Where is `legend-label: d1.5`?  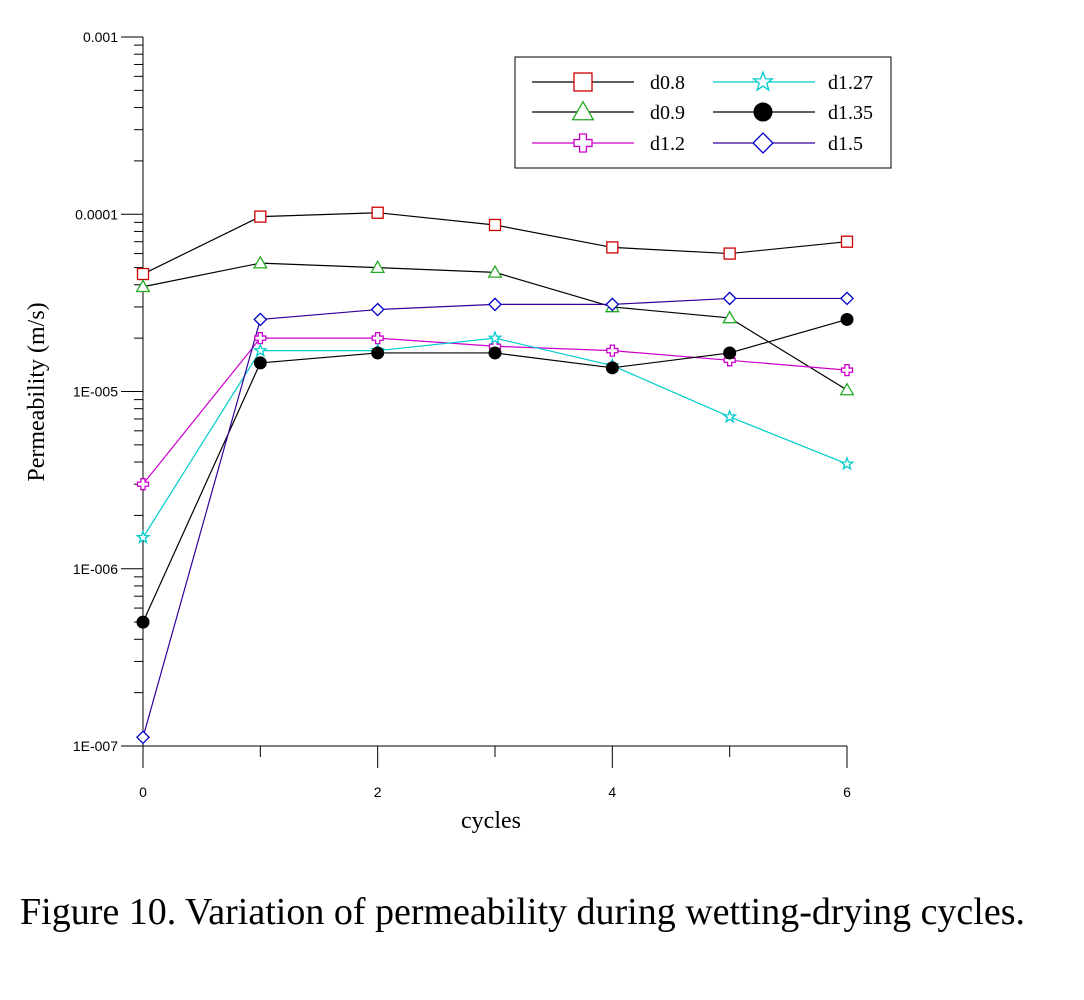 legend-label: d1.5 is located at coordinates (845, 144).